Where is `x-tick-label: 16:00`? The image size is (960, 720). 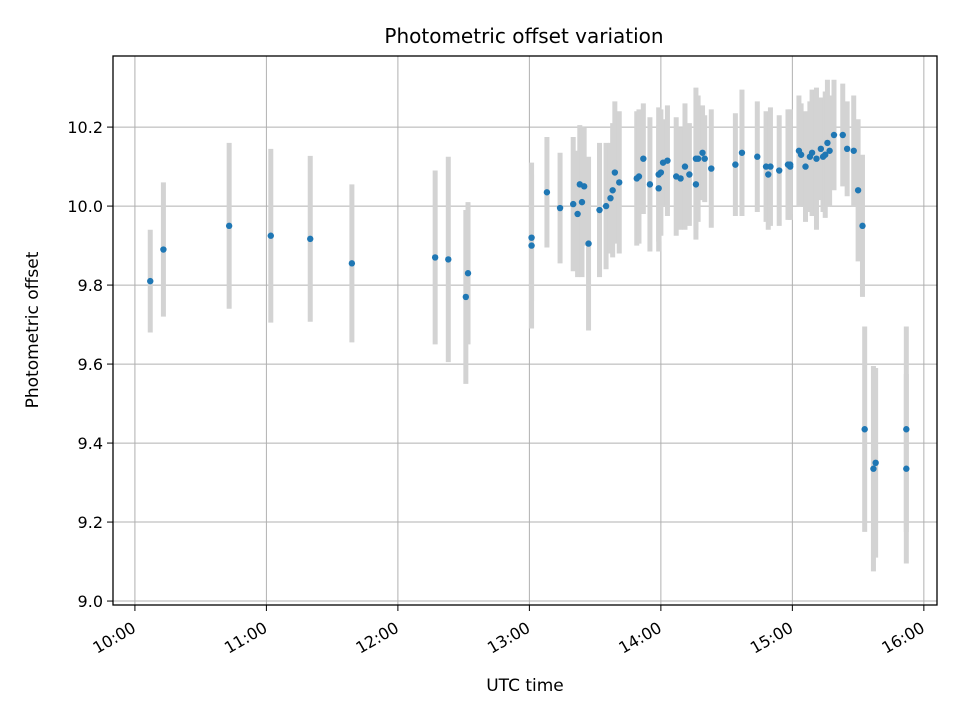
x-tick-label: 16:00 is located at coordinates (902, 638).